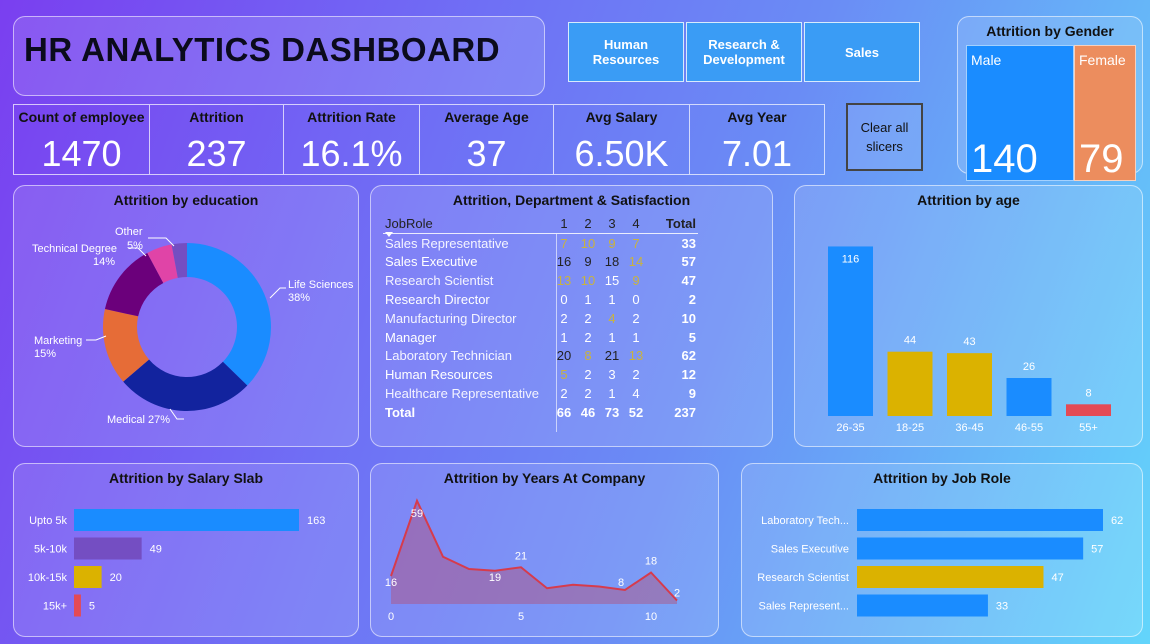 The image size is (1150, 644). What do you see at coordinates (92, 607) in the screenshot?
I see `salary-bar-value: 5` at bounding box center [92, 607].